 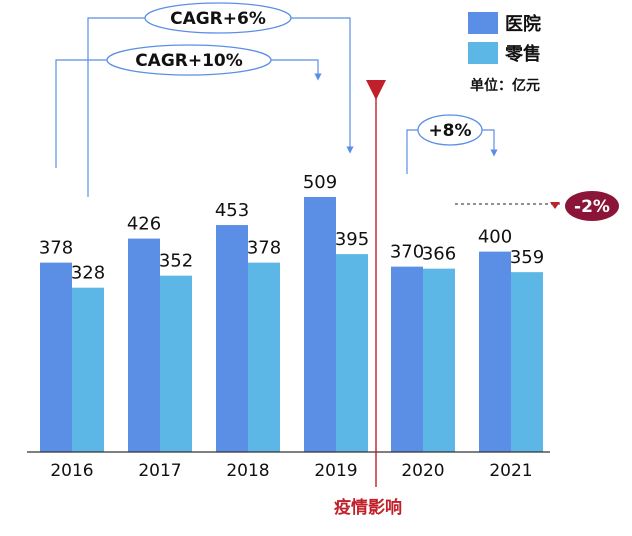 I want to click on legend-swatch-hospital, so click(x=483, y=23).